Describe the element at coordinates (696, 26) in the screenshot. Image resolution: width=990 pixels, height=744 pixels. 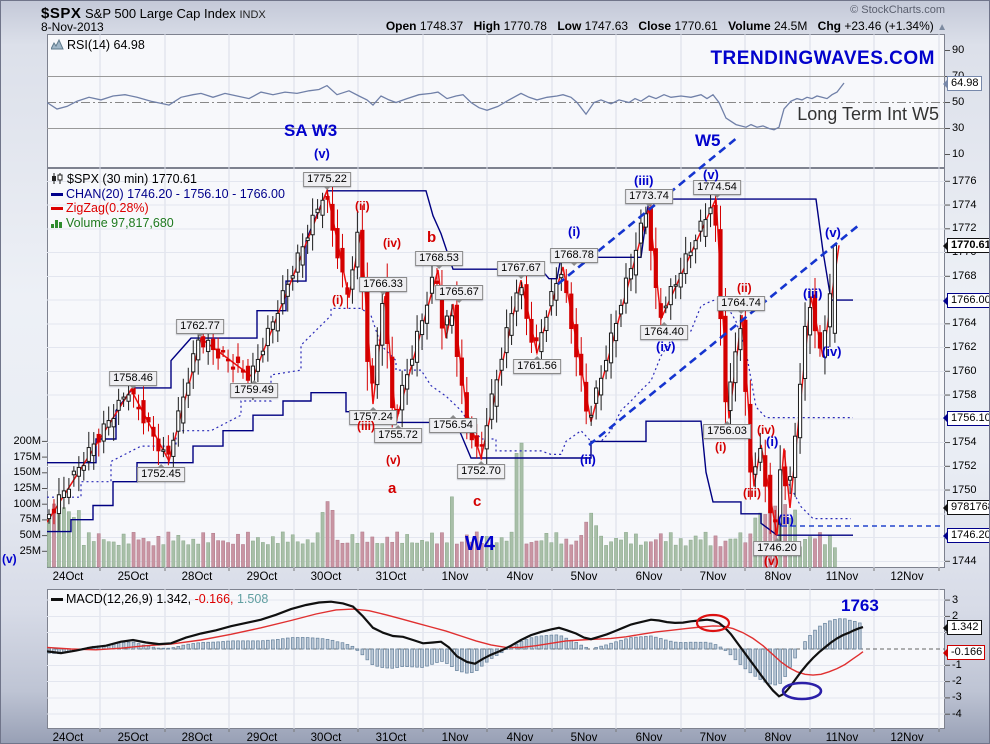
I see `close-value: 1770.61` at that location.